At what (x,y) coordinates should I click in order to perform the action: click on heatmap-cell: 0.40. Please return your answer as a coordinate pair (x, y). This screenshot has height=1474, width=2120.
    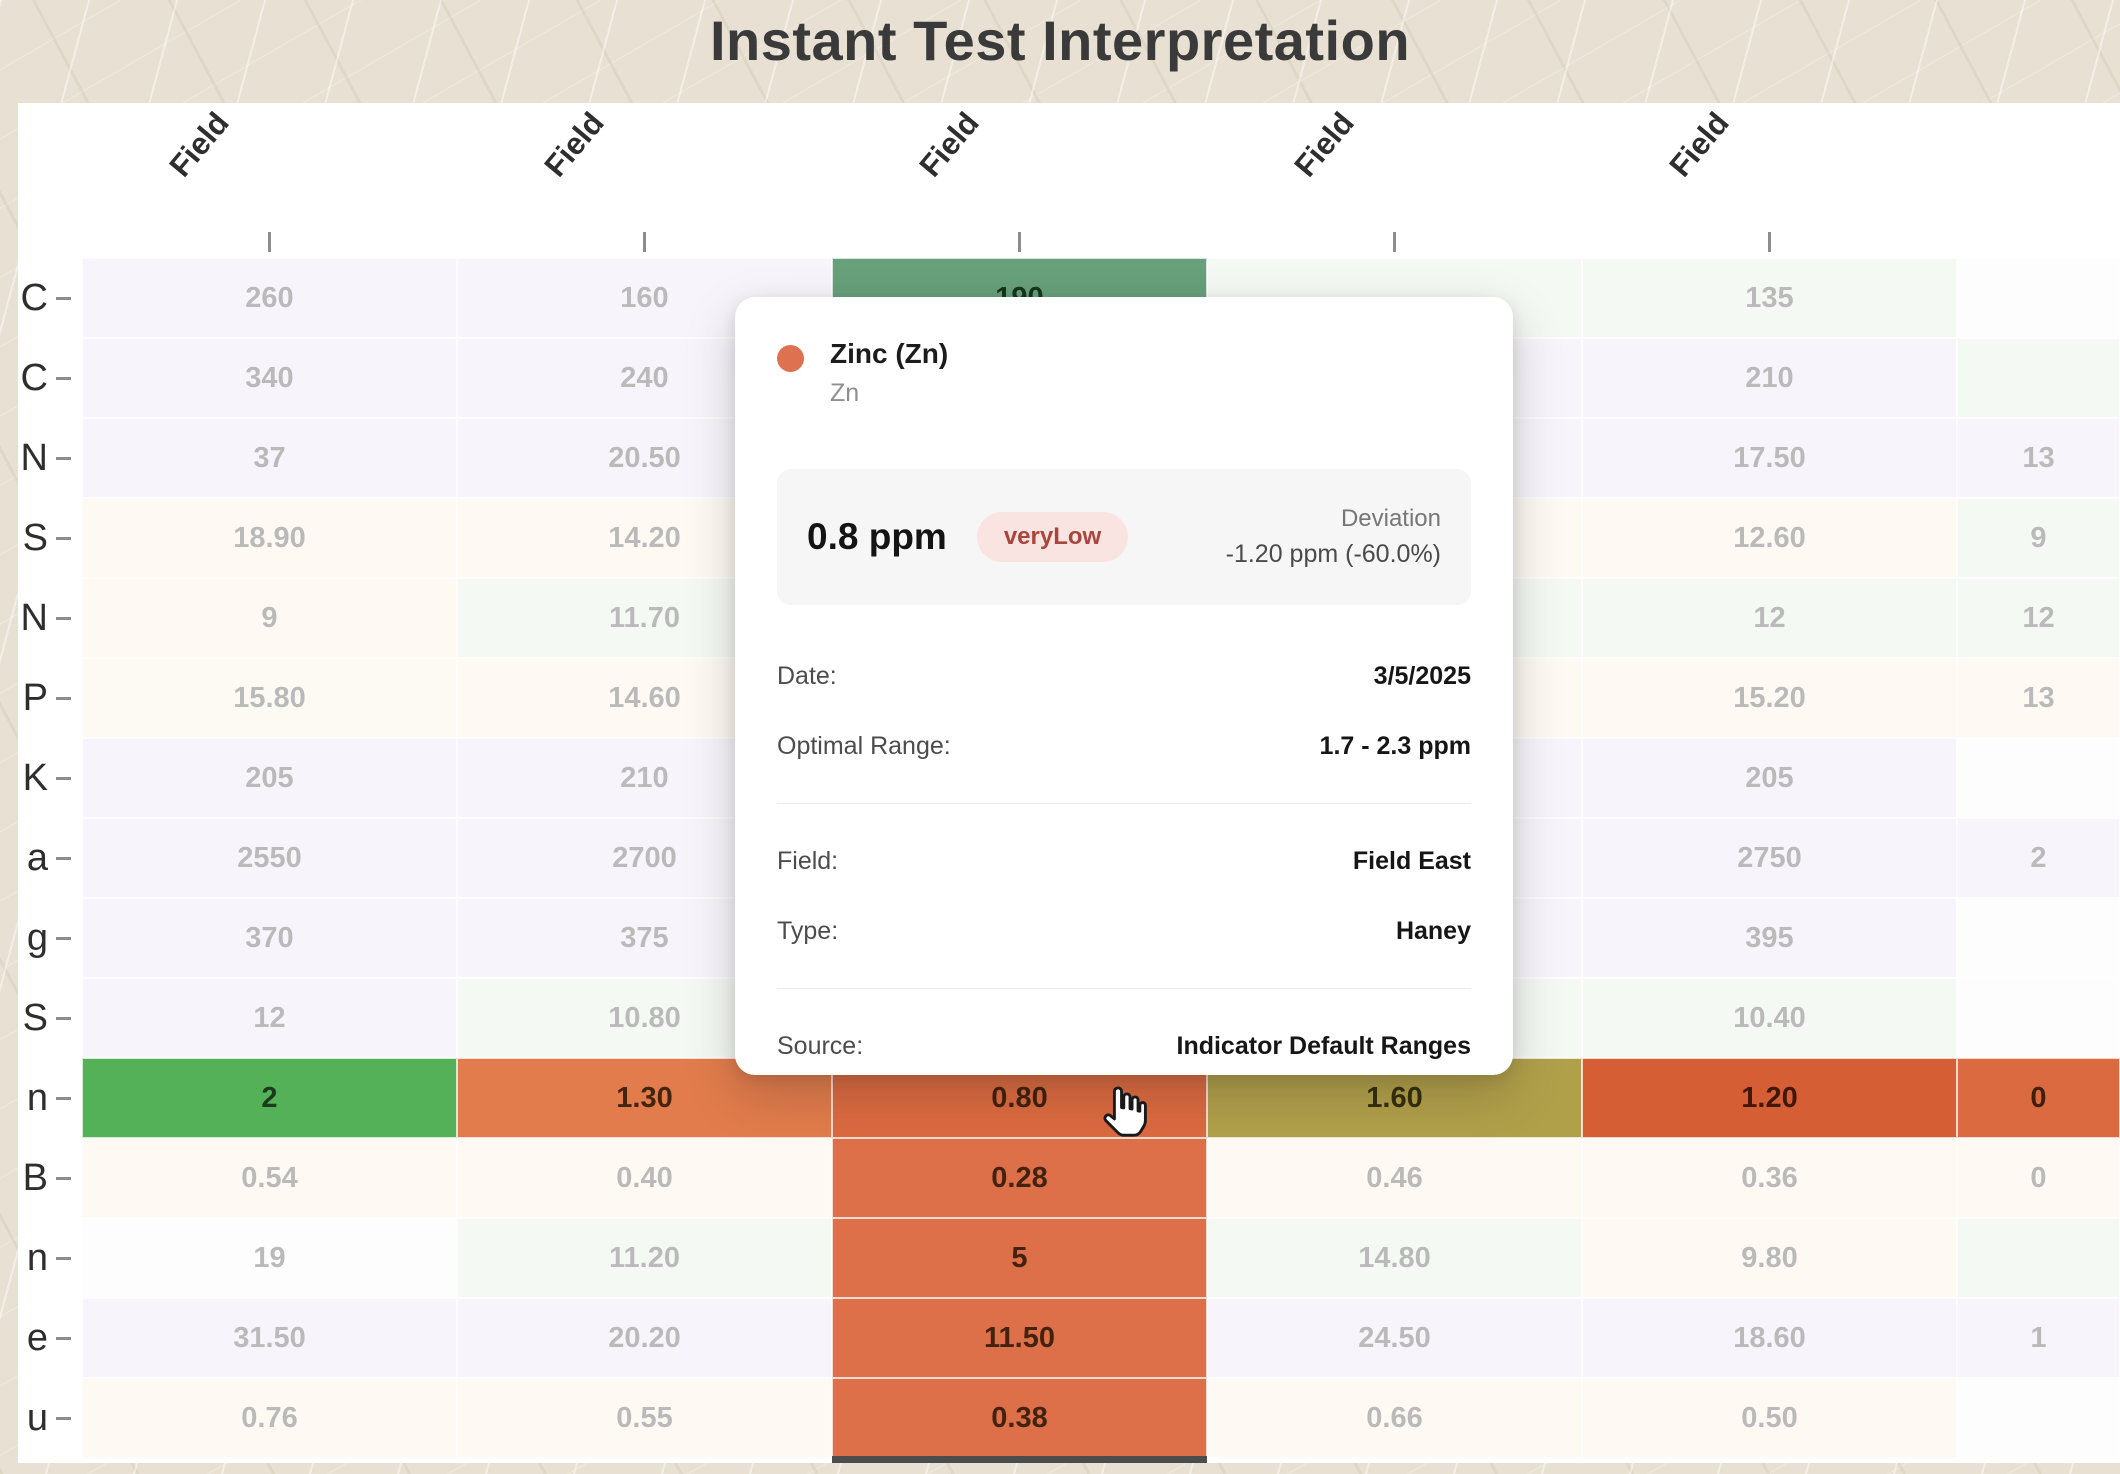
    Looking at the image, I should click on (644, 1178).